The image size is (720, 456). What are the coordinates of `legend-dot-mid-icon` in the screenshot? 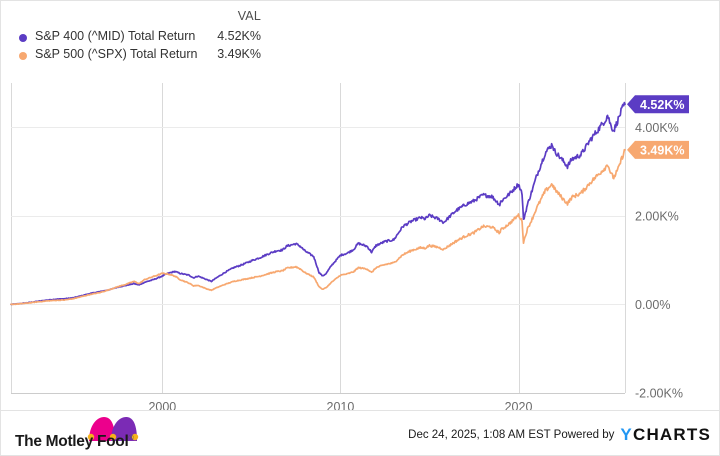 It's located at (23, 38).